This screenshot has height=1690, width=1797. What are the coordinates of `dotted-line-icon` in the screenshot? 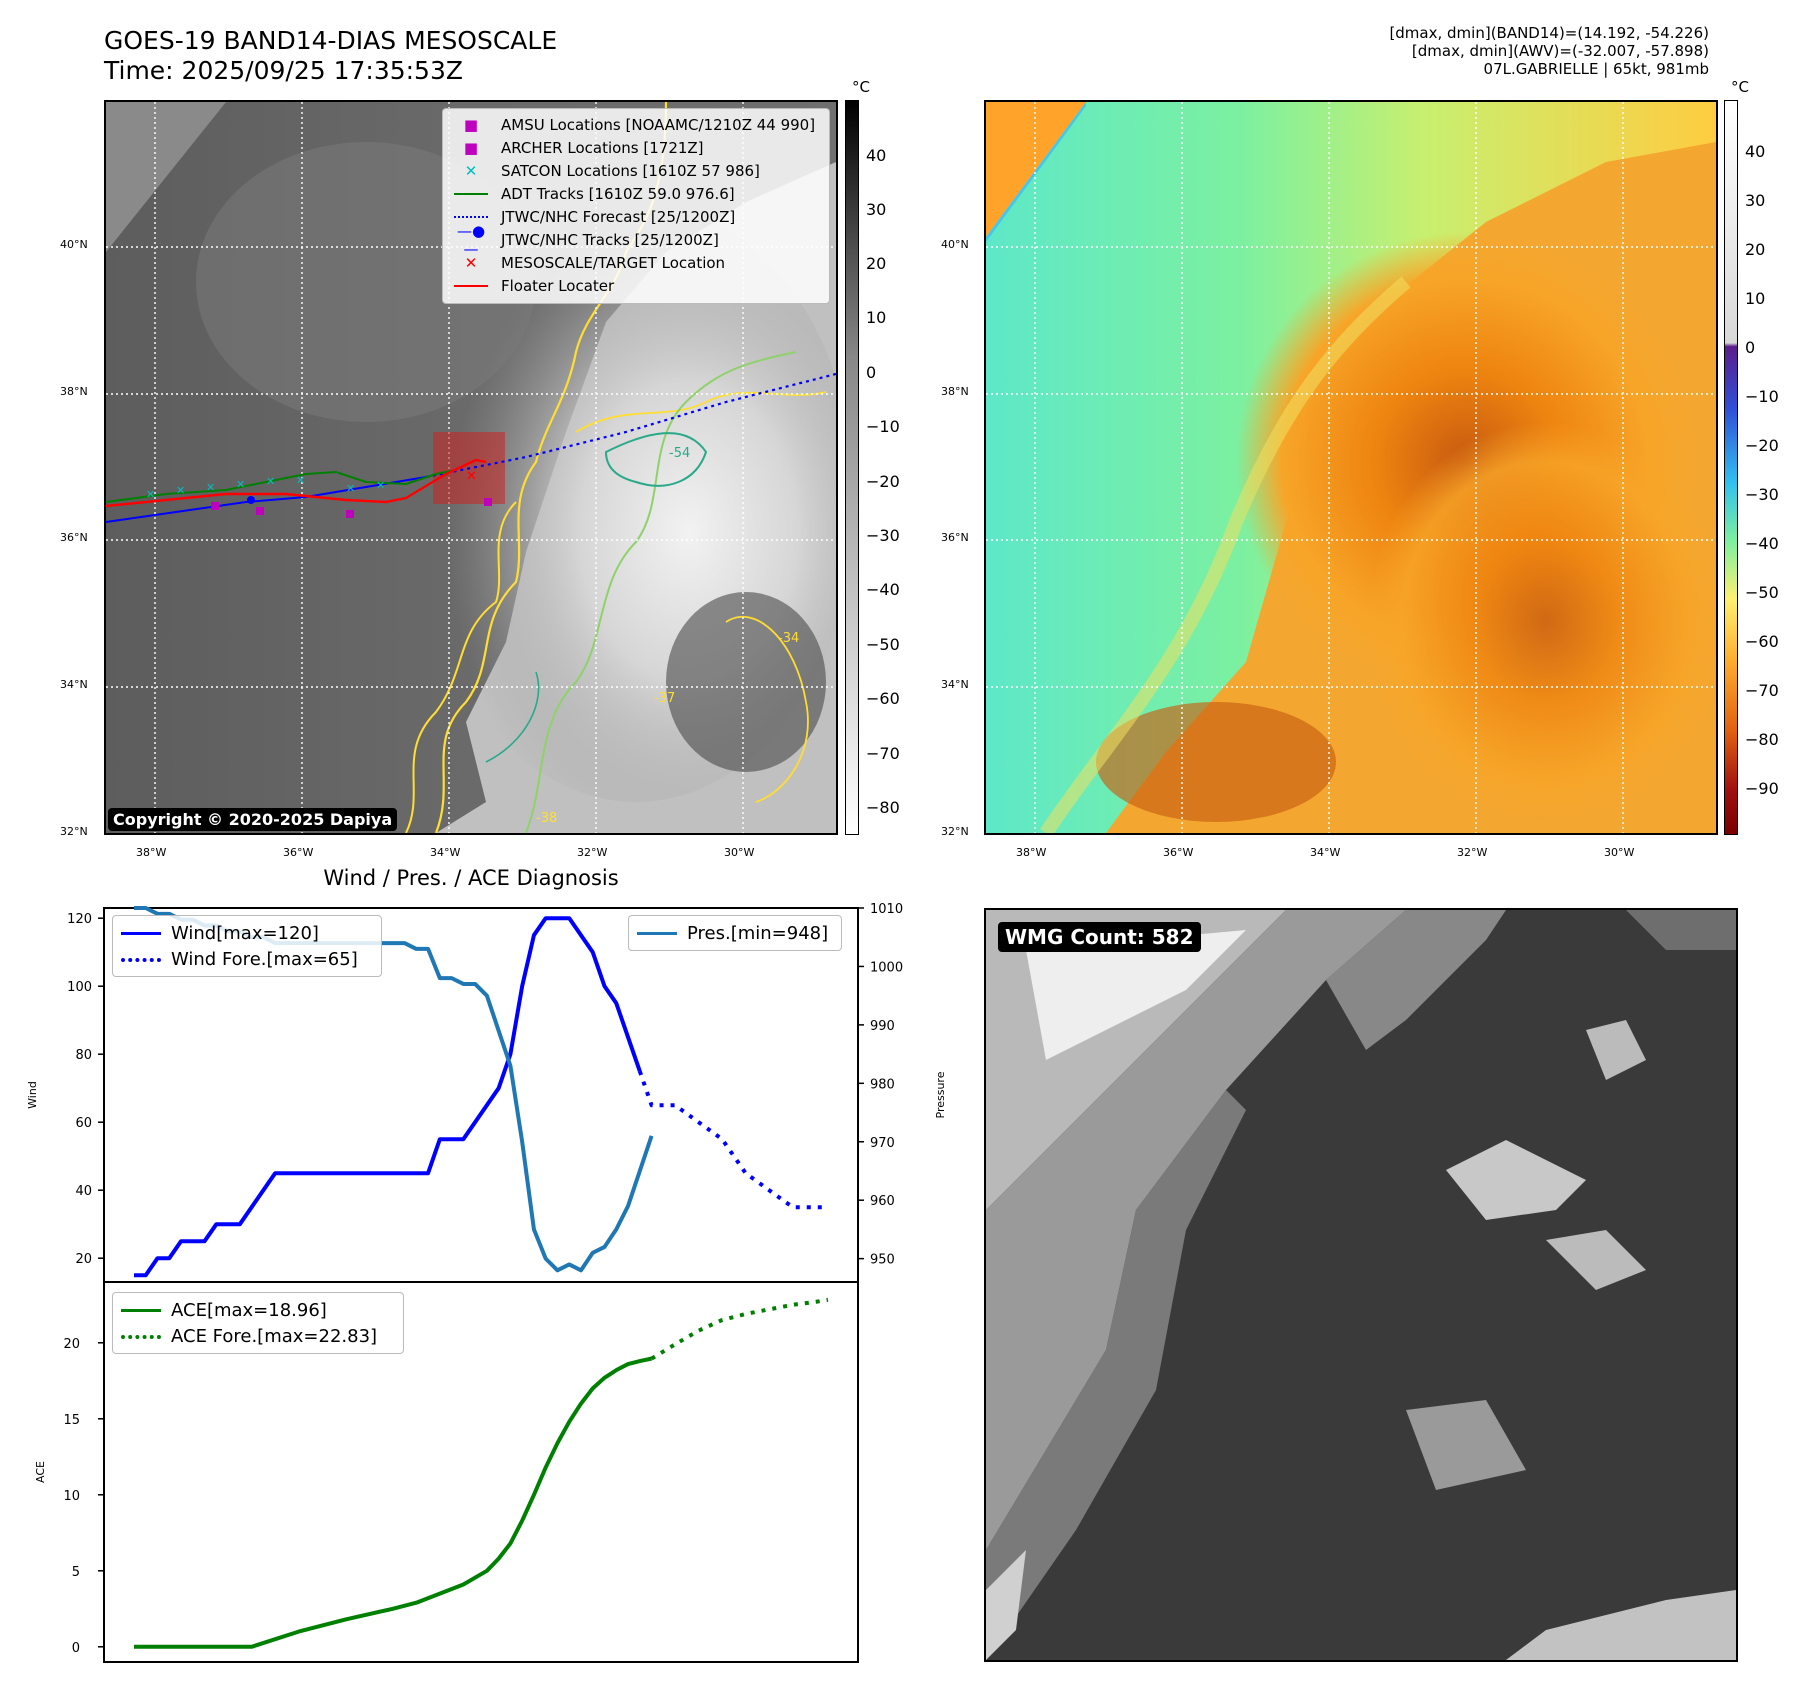 It's located at (471, 217).